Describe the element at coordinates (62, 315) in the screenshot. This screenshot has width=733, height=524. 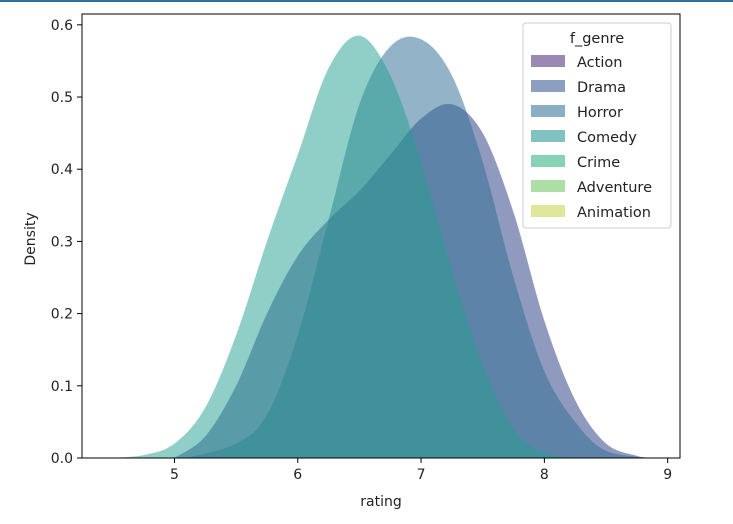
I see `y-tick-label: 0.2` at that location.